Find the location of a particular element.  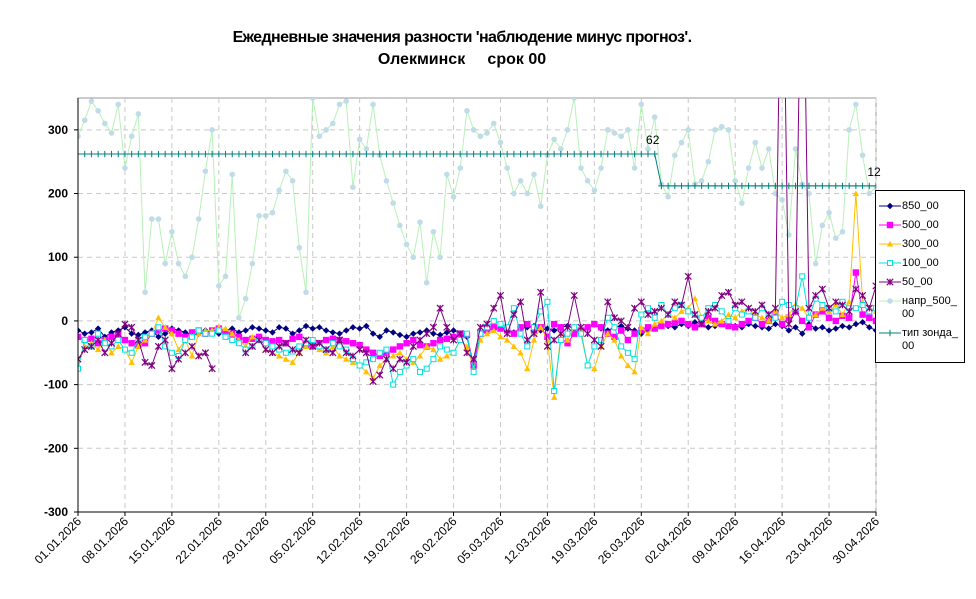

y-tick-label: 300 is located at coordinates (58, 130).